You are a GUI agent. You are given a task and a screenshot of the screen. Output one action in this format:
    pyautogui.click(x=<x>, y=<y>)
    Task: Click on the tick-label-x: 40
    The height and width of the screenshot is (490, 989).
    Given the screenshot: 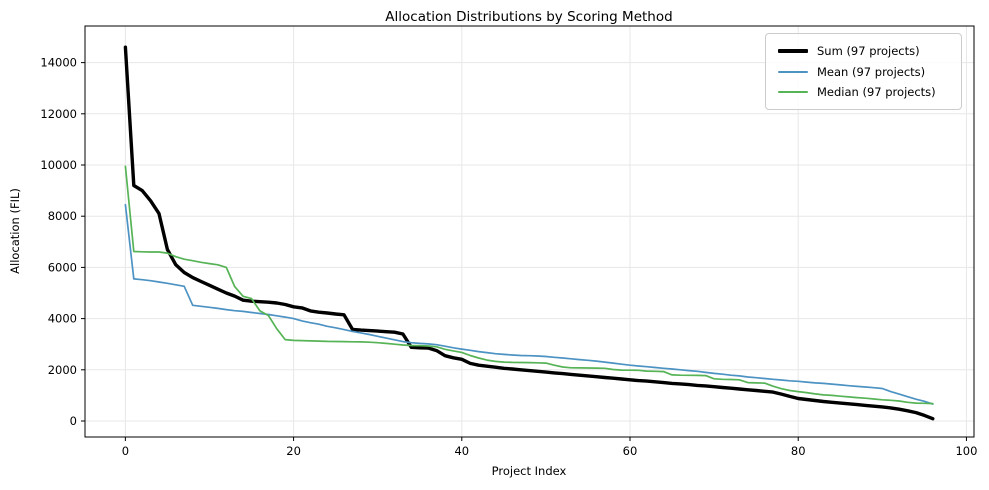 What is the action you would take?
    pyautogui.click(x=461, y=451)
    